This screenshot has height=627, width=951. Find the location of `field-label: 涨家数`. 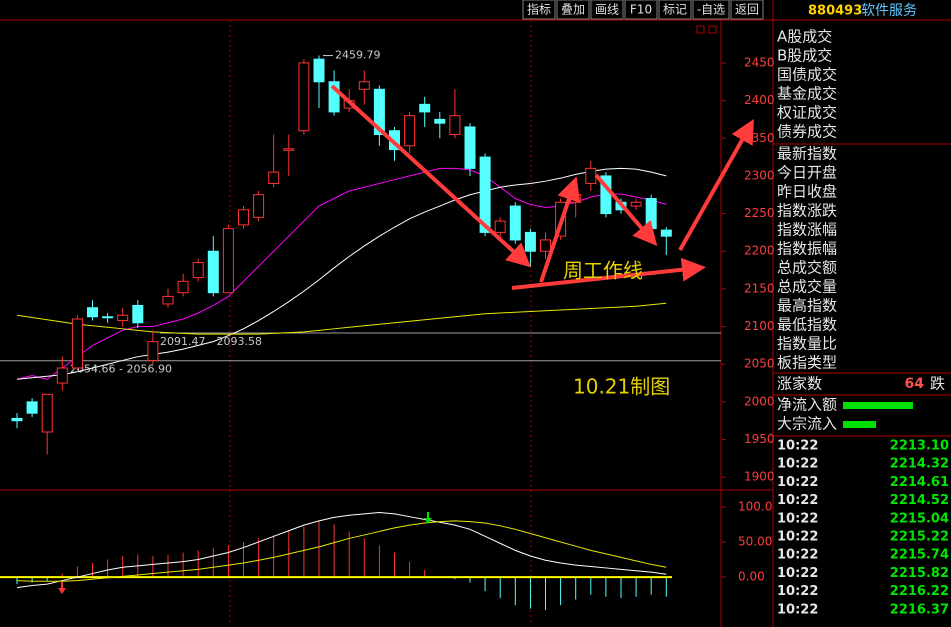

field-label: 涨家数 is located at coordinates (799, 384).